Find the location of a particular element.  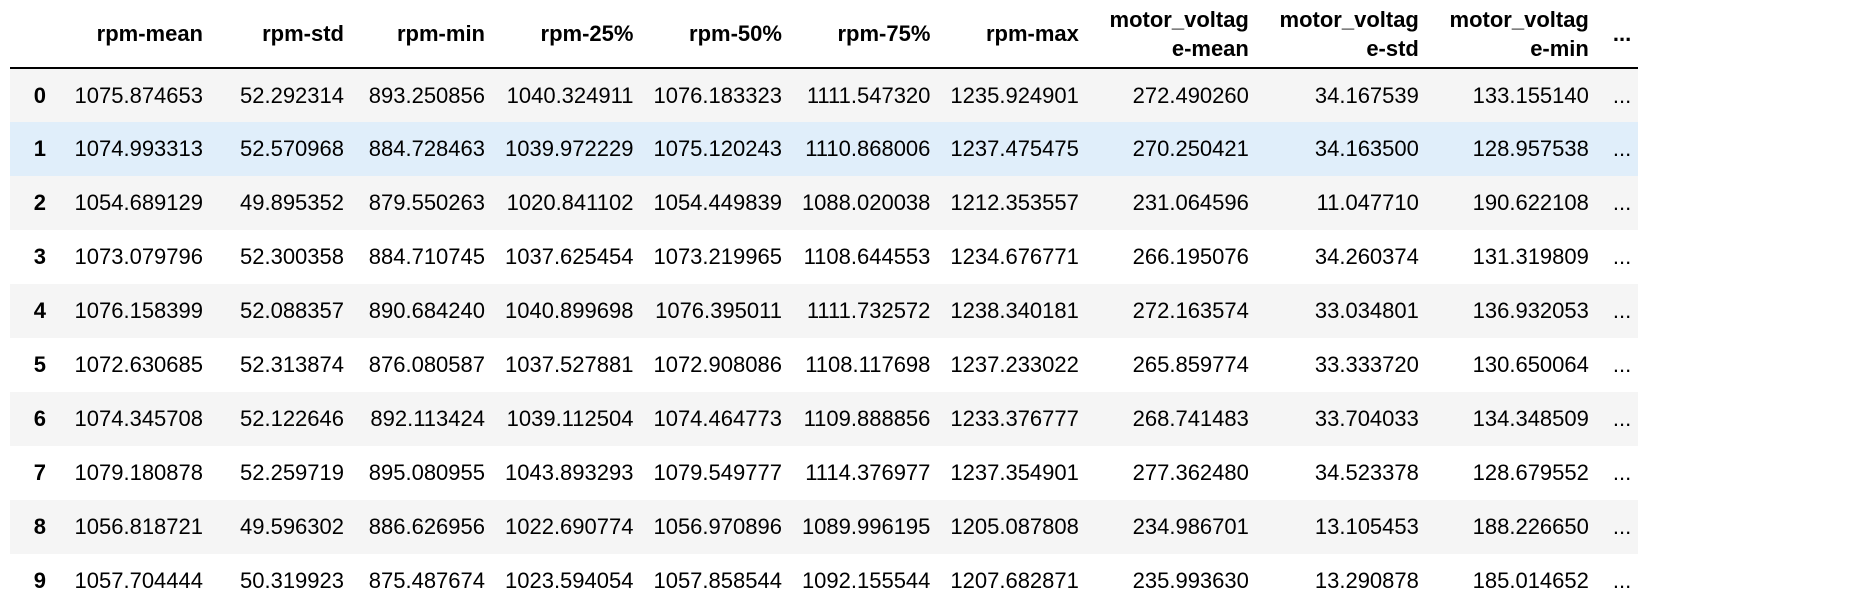

table-cell: 886.626956 is located at coordinates (426, 526).